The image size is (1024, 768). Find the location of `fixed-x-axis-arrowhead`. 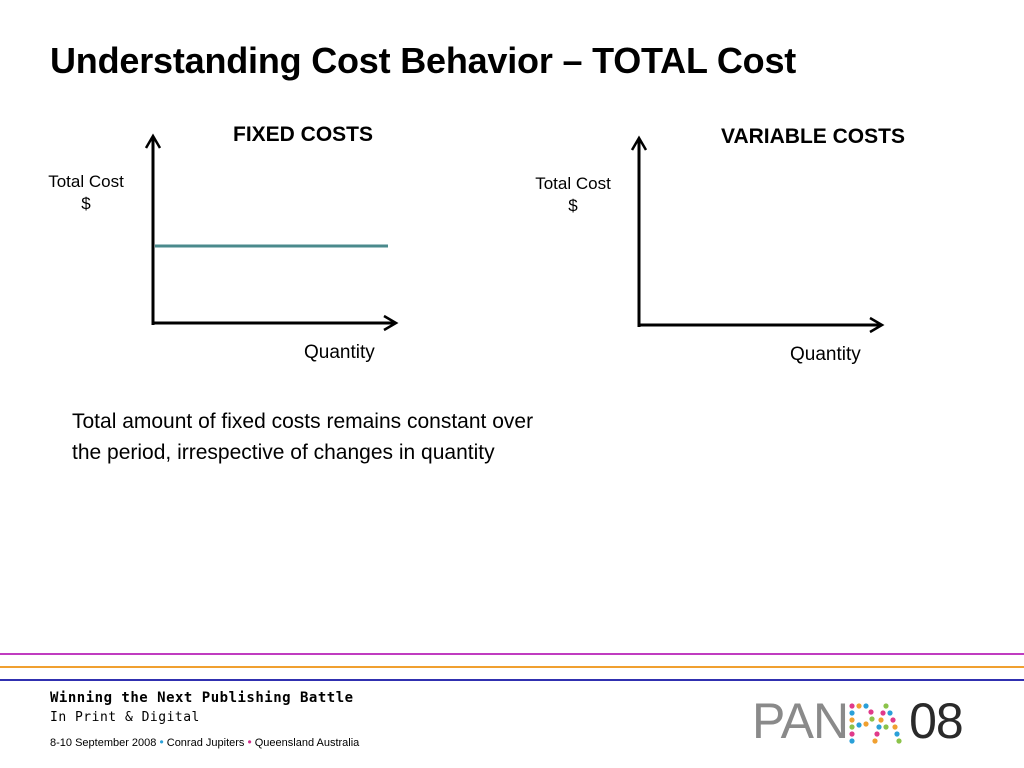

fixed-x-axis-arrowhead is located at coordinates (391, 323).